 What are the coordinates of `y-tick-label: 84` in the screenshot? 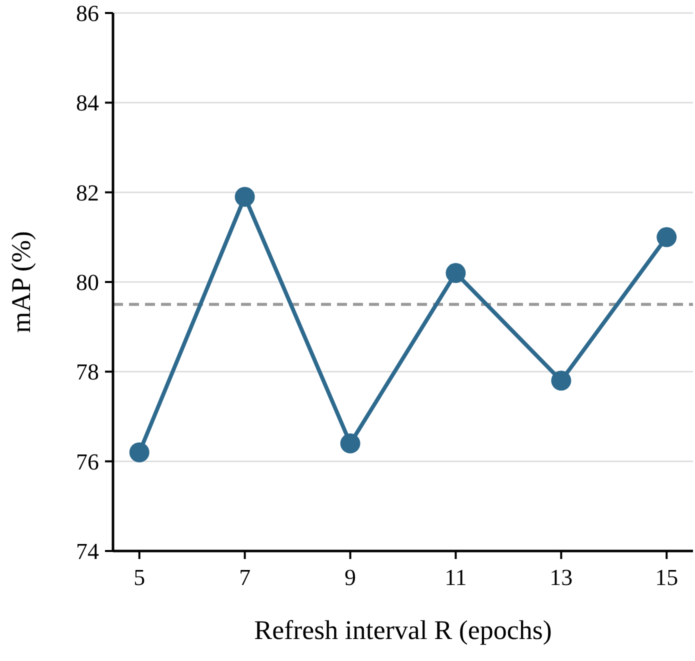 It's located at (88, 103).